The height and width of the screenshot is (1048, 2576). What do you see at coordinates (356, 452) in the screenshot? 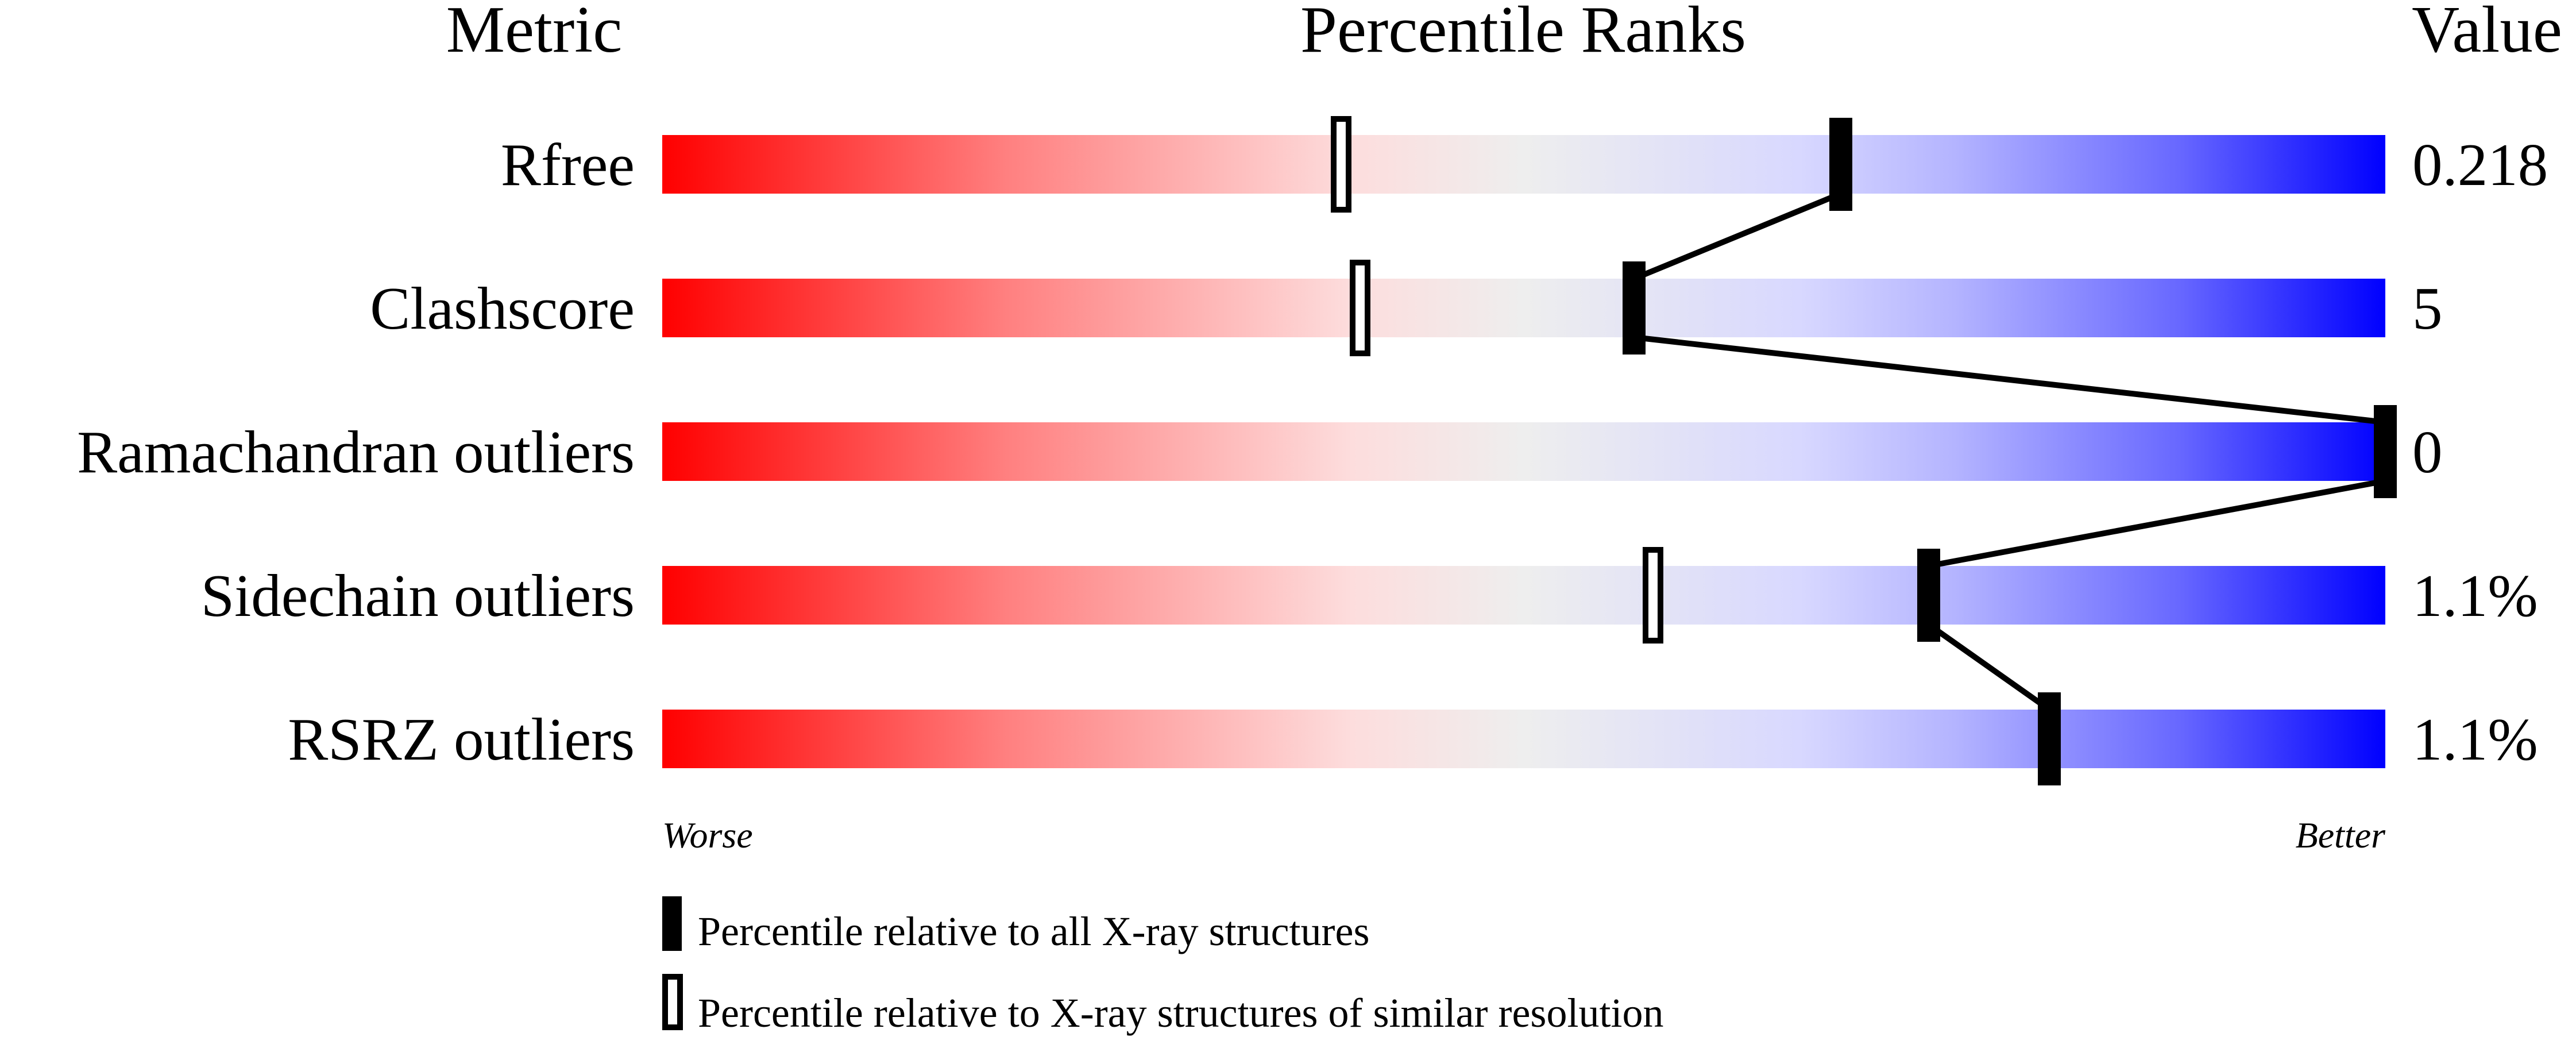
I see `metric-label: Ramachandran outliers` at bounding box center [356, 452].